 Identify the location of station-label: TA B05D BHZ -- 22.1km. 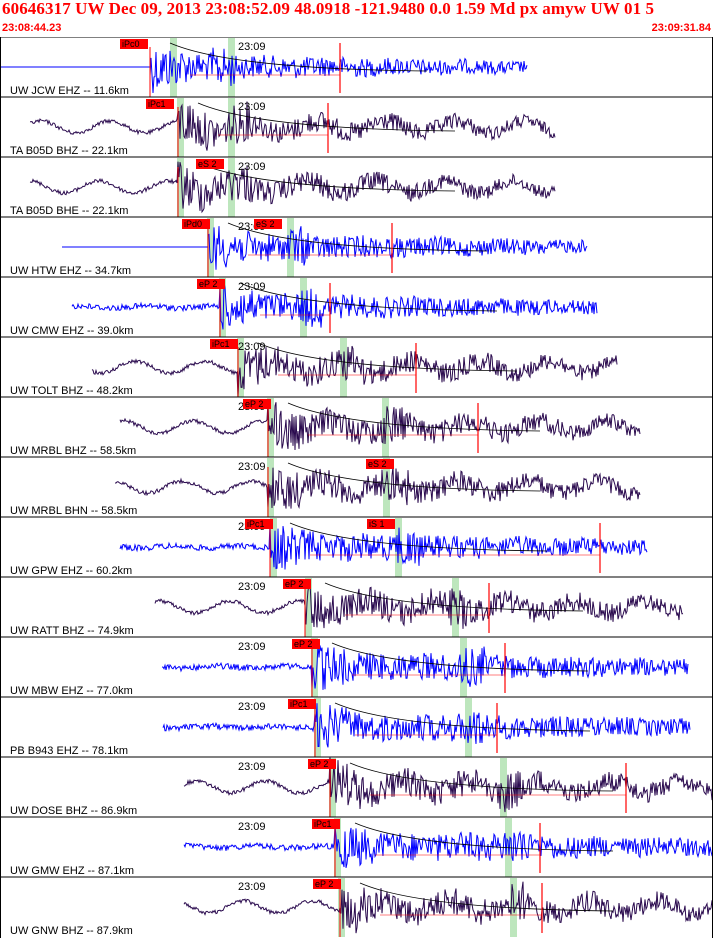
(69, 151).